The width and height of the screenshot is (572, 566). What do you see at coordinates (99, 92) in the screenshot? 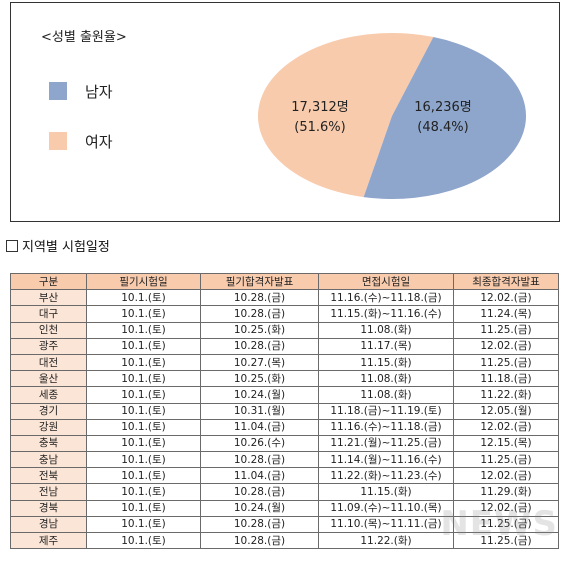
I see `legend-label: 남자` at bounding box center [99, 92].